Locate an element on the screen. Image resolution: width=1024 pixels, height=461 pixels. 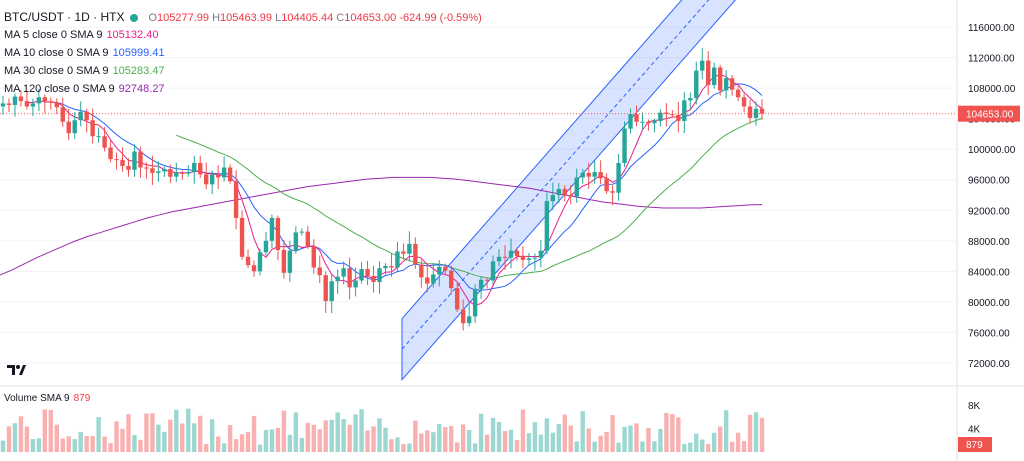
indicator-ma10: MA 10 close 0 SMA 9 105999.41 is located at coordinates (84, 53).